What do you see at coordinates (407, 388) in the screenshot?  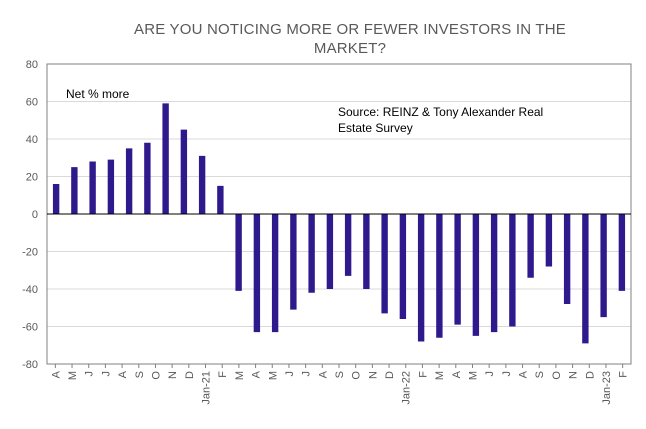 I see `x-tick-label: Jan-22` at bounding box center [407, 388].